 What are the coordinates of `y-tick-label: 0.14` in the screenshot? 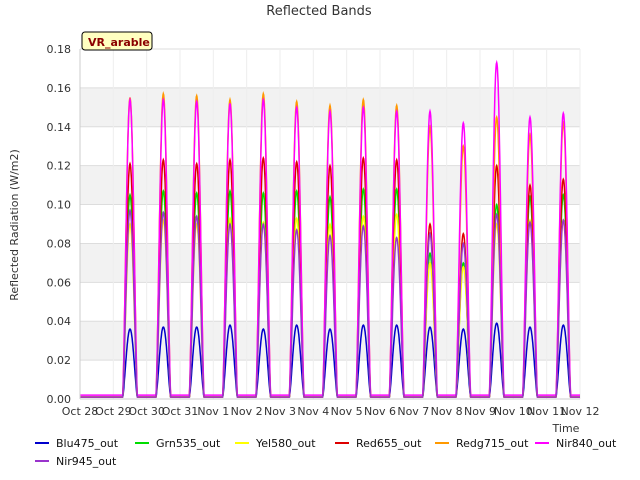 It's located at (59, 127).